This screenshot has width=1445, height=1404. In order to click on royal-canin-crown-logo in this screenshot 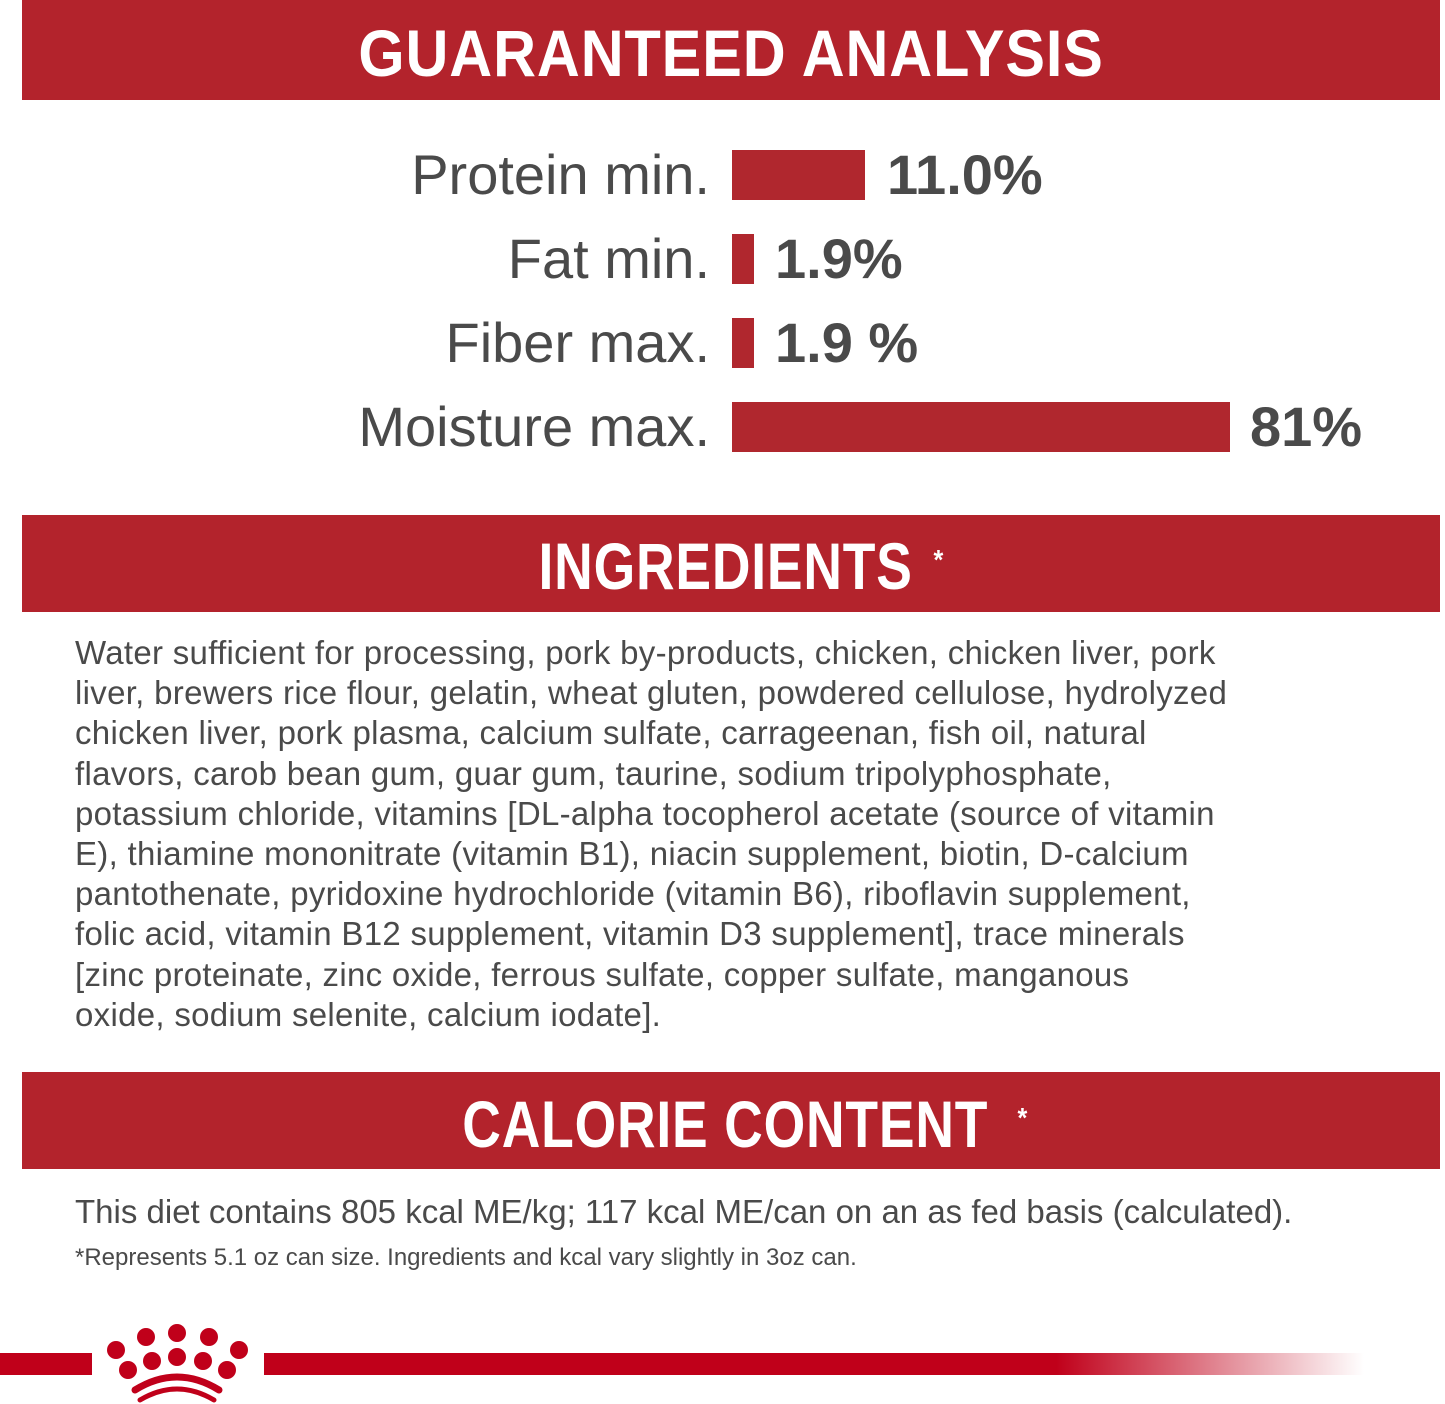, I will do `click(177, 1363)`.